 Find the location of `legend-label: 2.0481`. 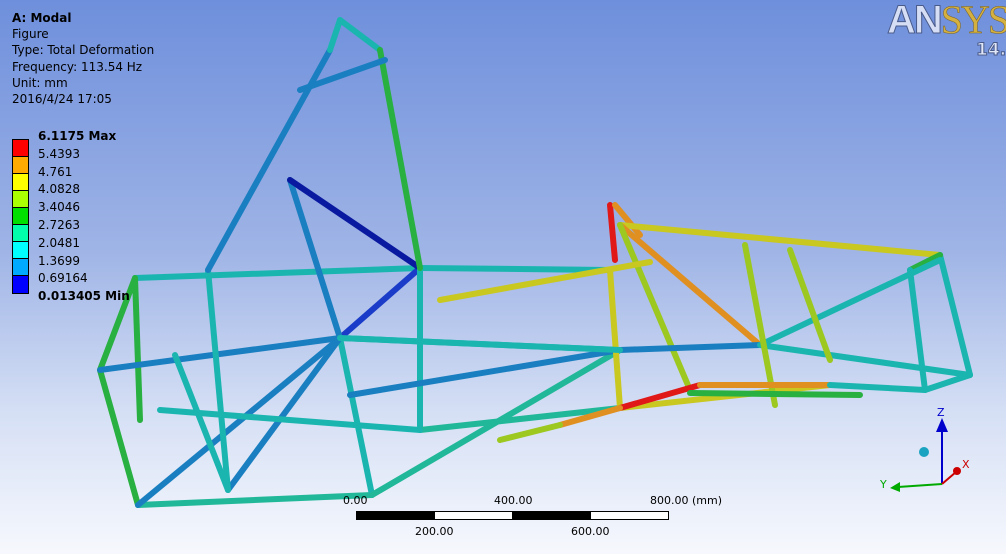

legend-label: 2.0481 is located at coordinates (59, 242).